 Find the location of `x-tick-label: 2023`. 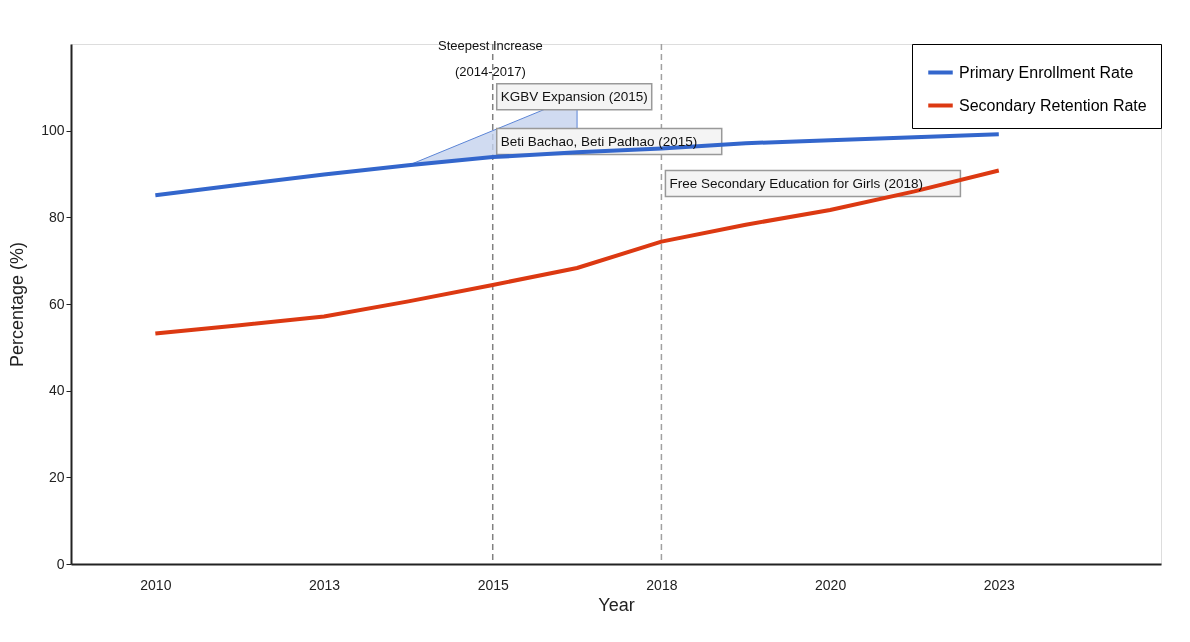

x-tick-label: 2023 is located at coordinates (999, 584).